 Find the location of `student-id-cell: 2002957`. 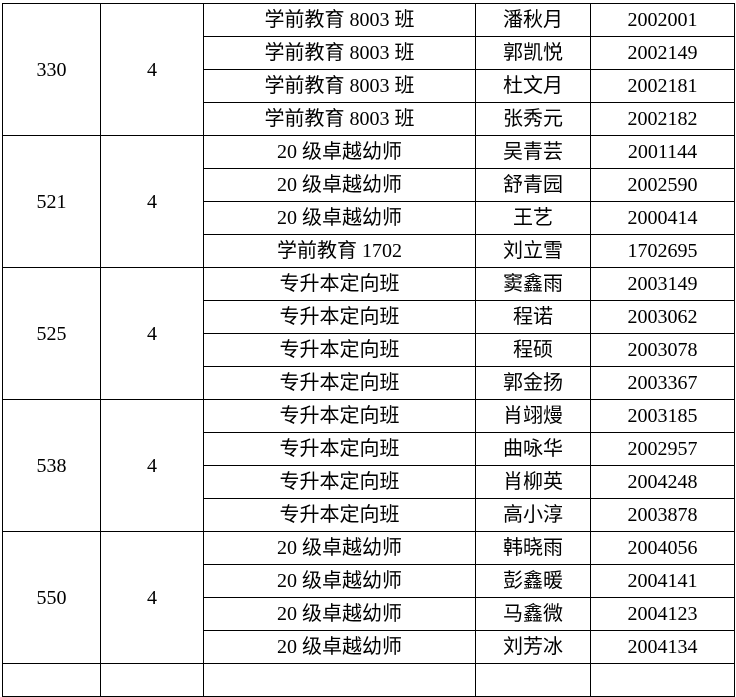

student-id-cell: 2002957 is located at coordinates (662, 449).